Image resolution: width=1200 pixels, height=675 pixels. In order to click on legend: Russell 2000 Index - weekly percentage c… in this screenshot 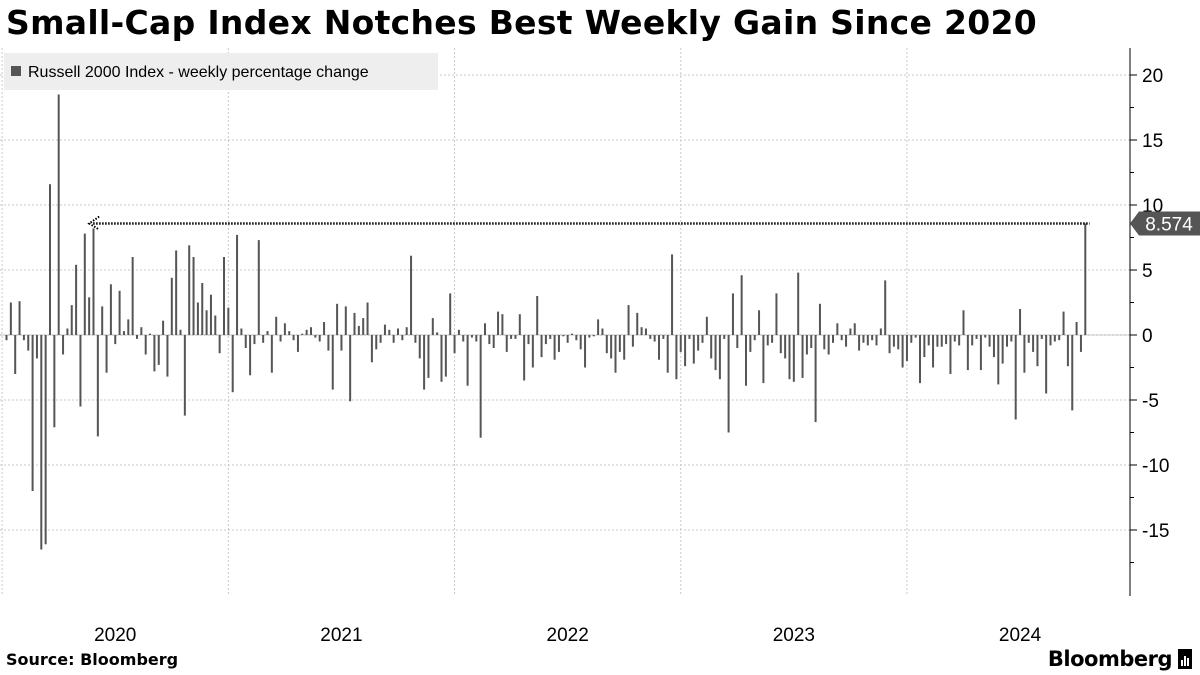, I will do `click(221, 71)`.